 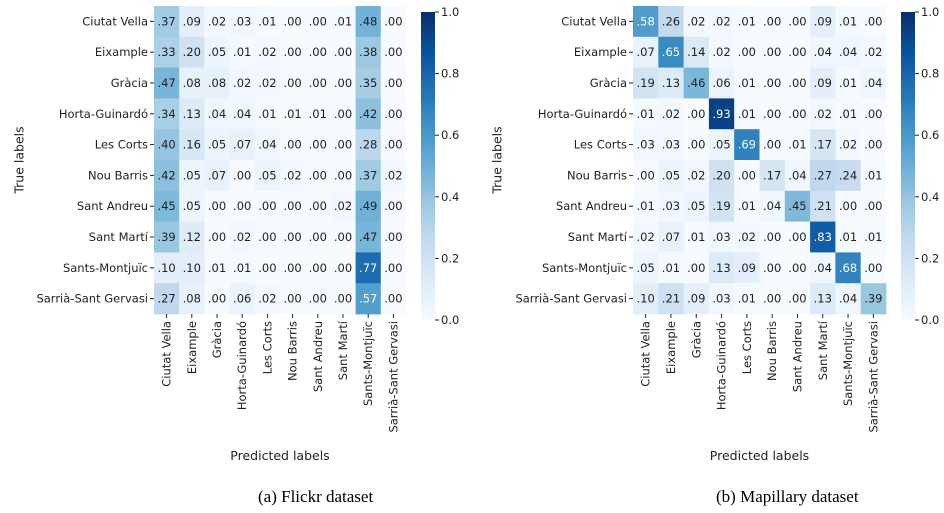 What do you see at coordinates (571, 299) in the screenshot?
I see `y-tick-label: Sarrià-Sant Gervasi` at bounding box center [571, 299].